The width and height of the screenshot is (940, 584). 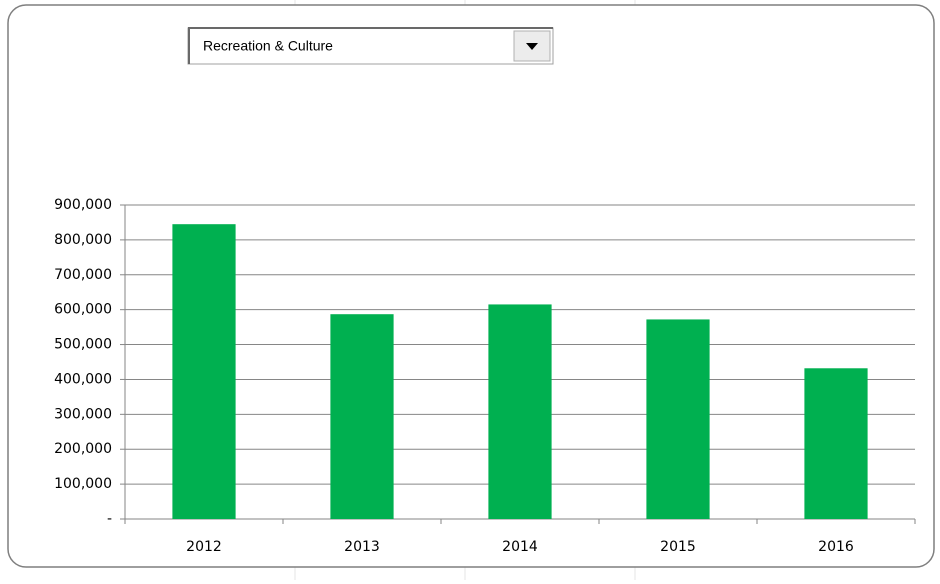 What do you see at coordinates (83, 379) in the screenshot?
I see `y-tick-label: 400,000` at bounding box center [83, 379].